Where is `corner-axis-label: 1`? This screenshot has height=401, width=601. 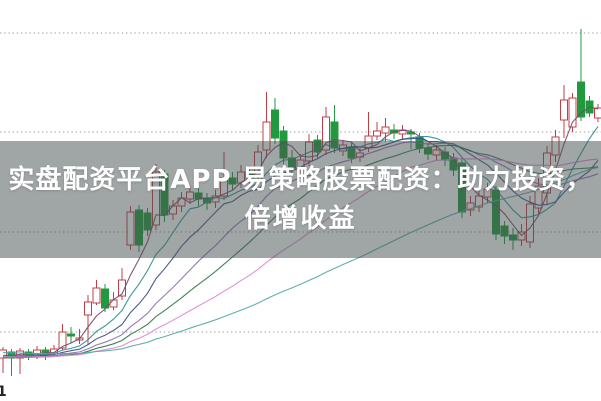
corner-axis-label: 1 is located at coordinates (3, 392).